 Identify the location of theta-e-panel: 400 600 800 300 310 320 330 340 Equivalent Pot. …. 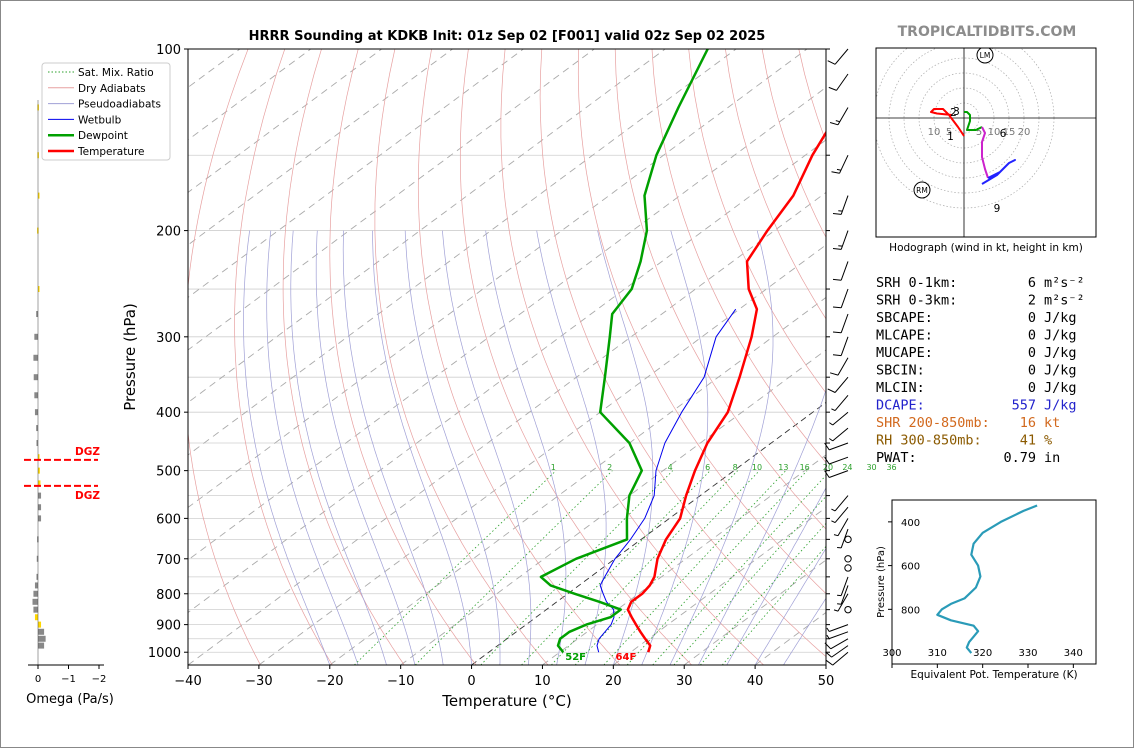
(986, 590).